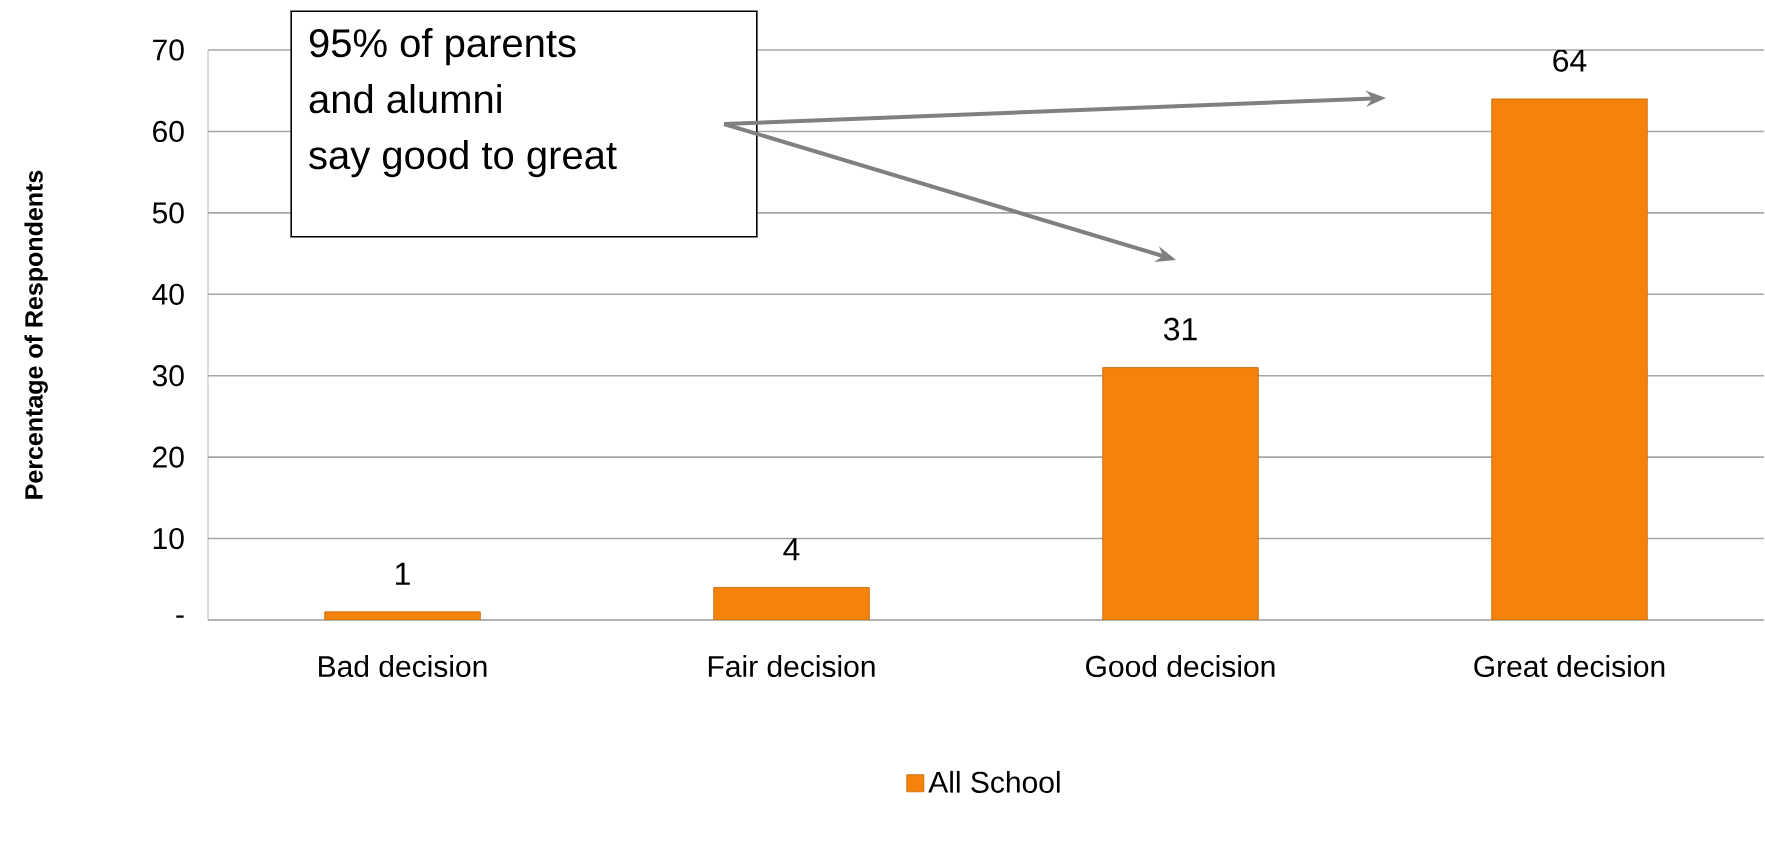 The image size is (1765, 850). Describe the element at coordinates (168, 131) in the screenshot. I see `y-tick-label: 60` at that location.